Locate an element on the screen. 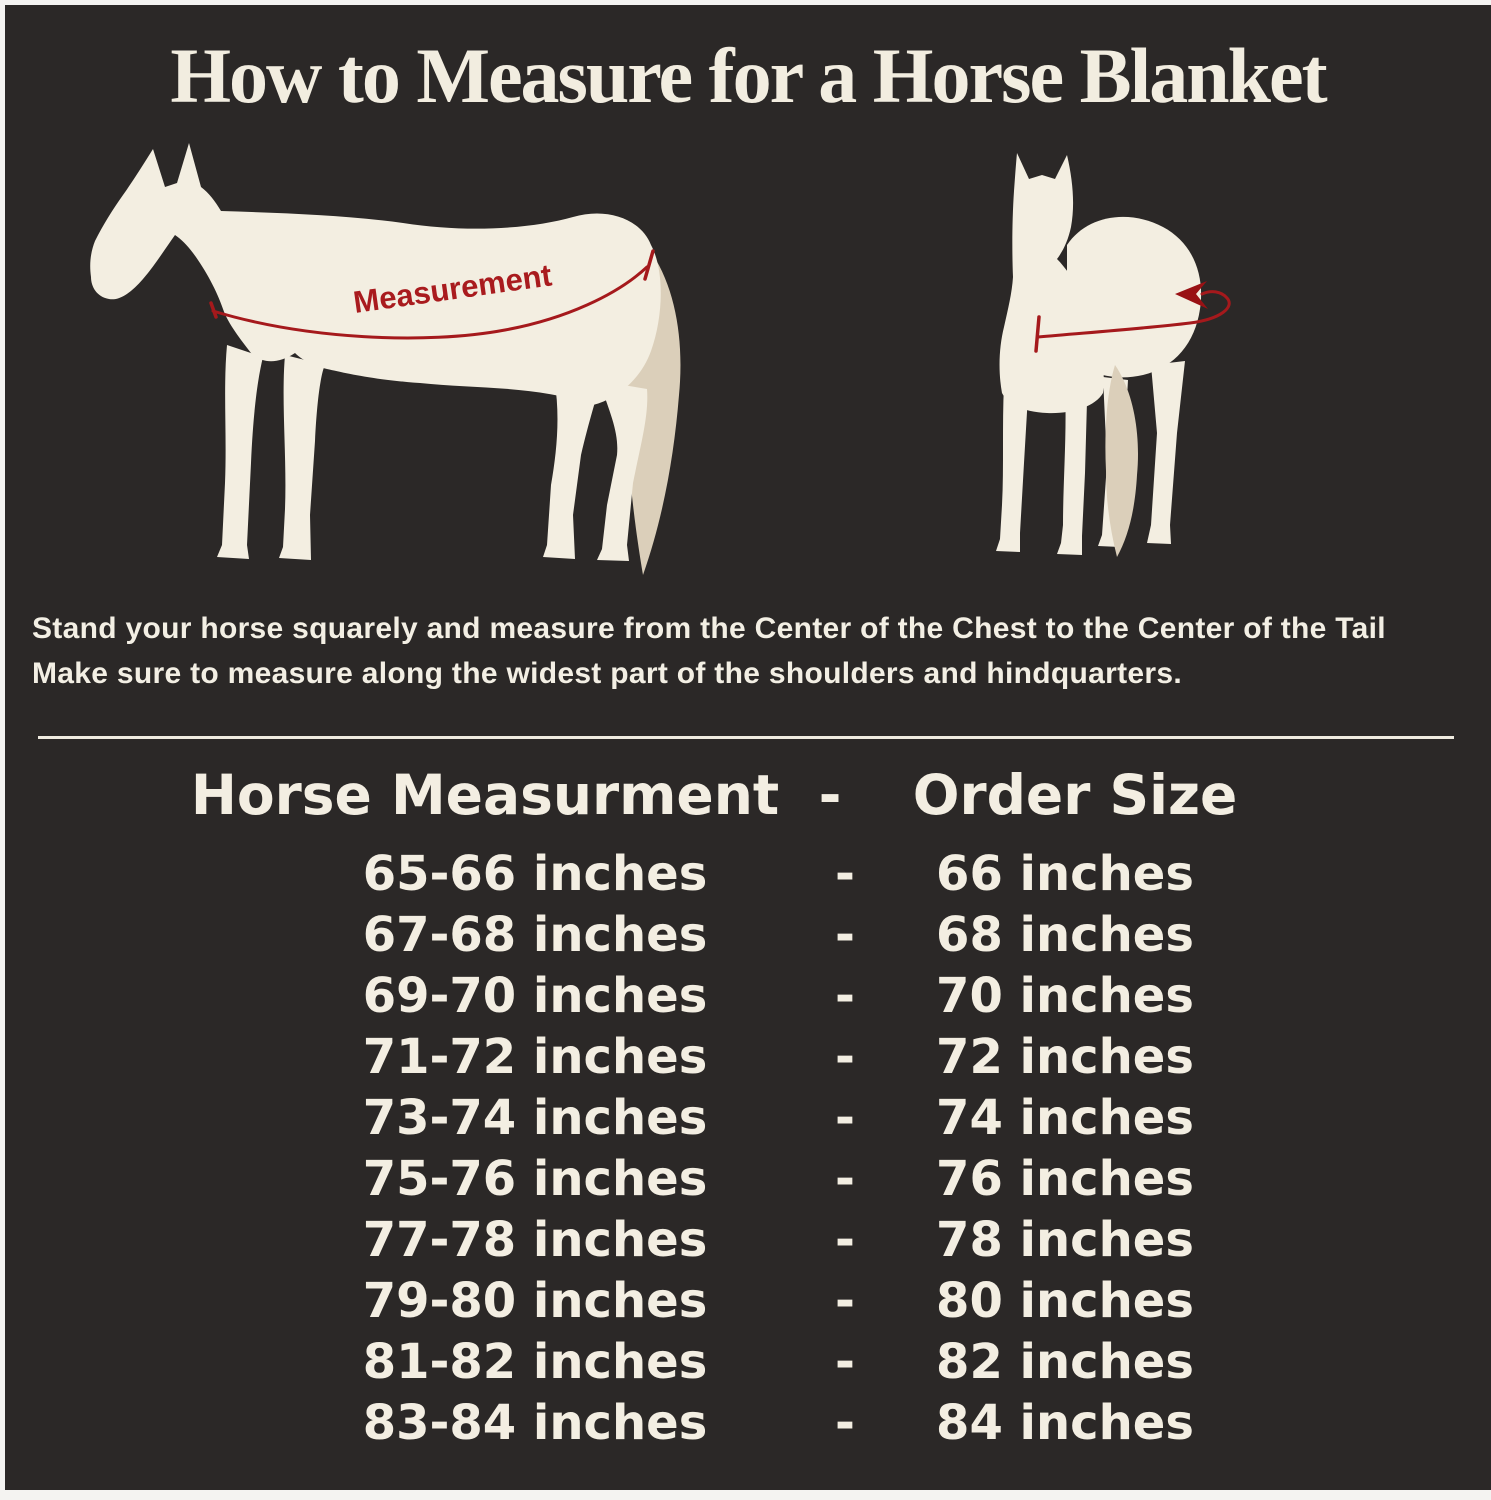  row-measurement: 65-66 inches is located at coordinates (535, 873).